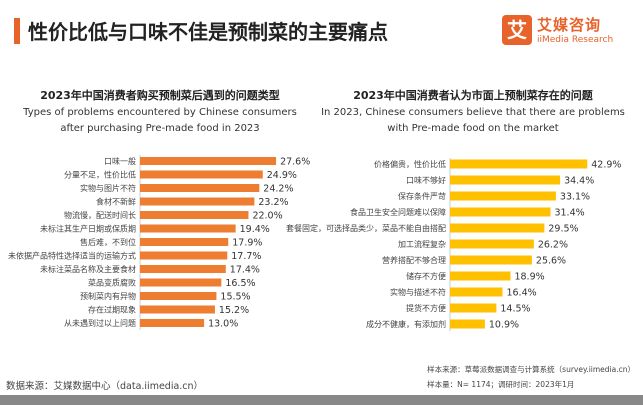 The height and width of the screenshot is (405, 643). What do you see at coordinates (517, 29) in the screenshot?
I see `logo-mark: 艾` at bounding box center [517, 29].